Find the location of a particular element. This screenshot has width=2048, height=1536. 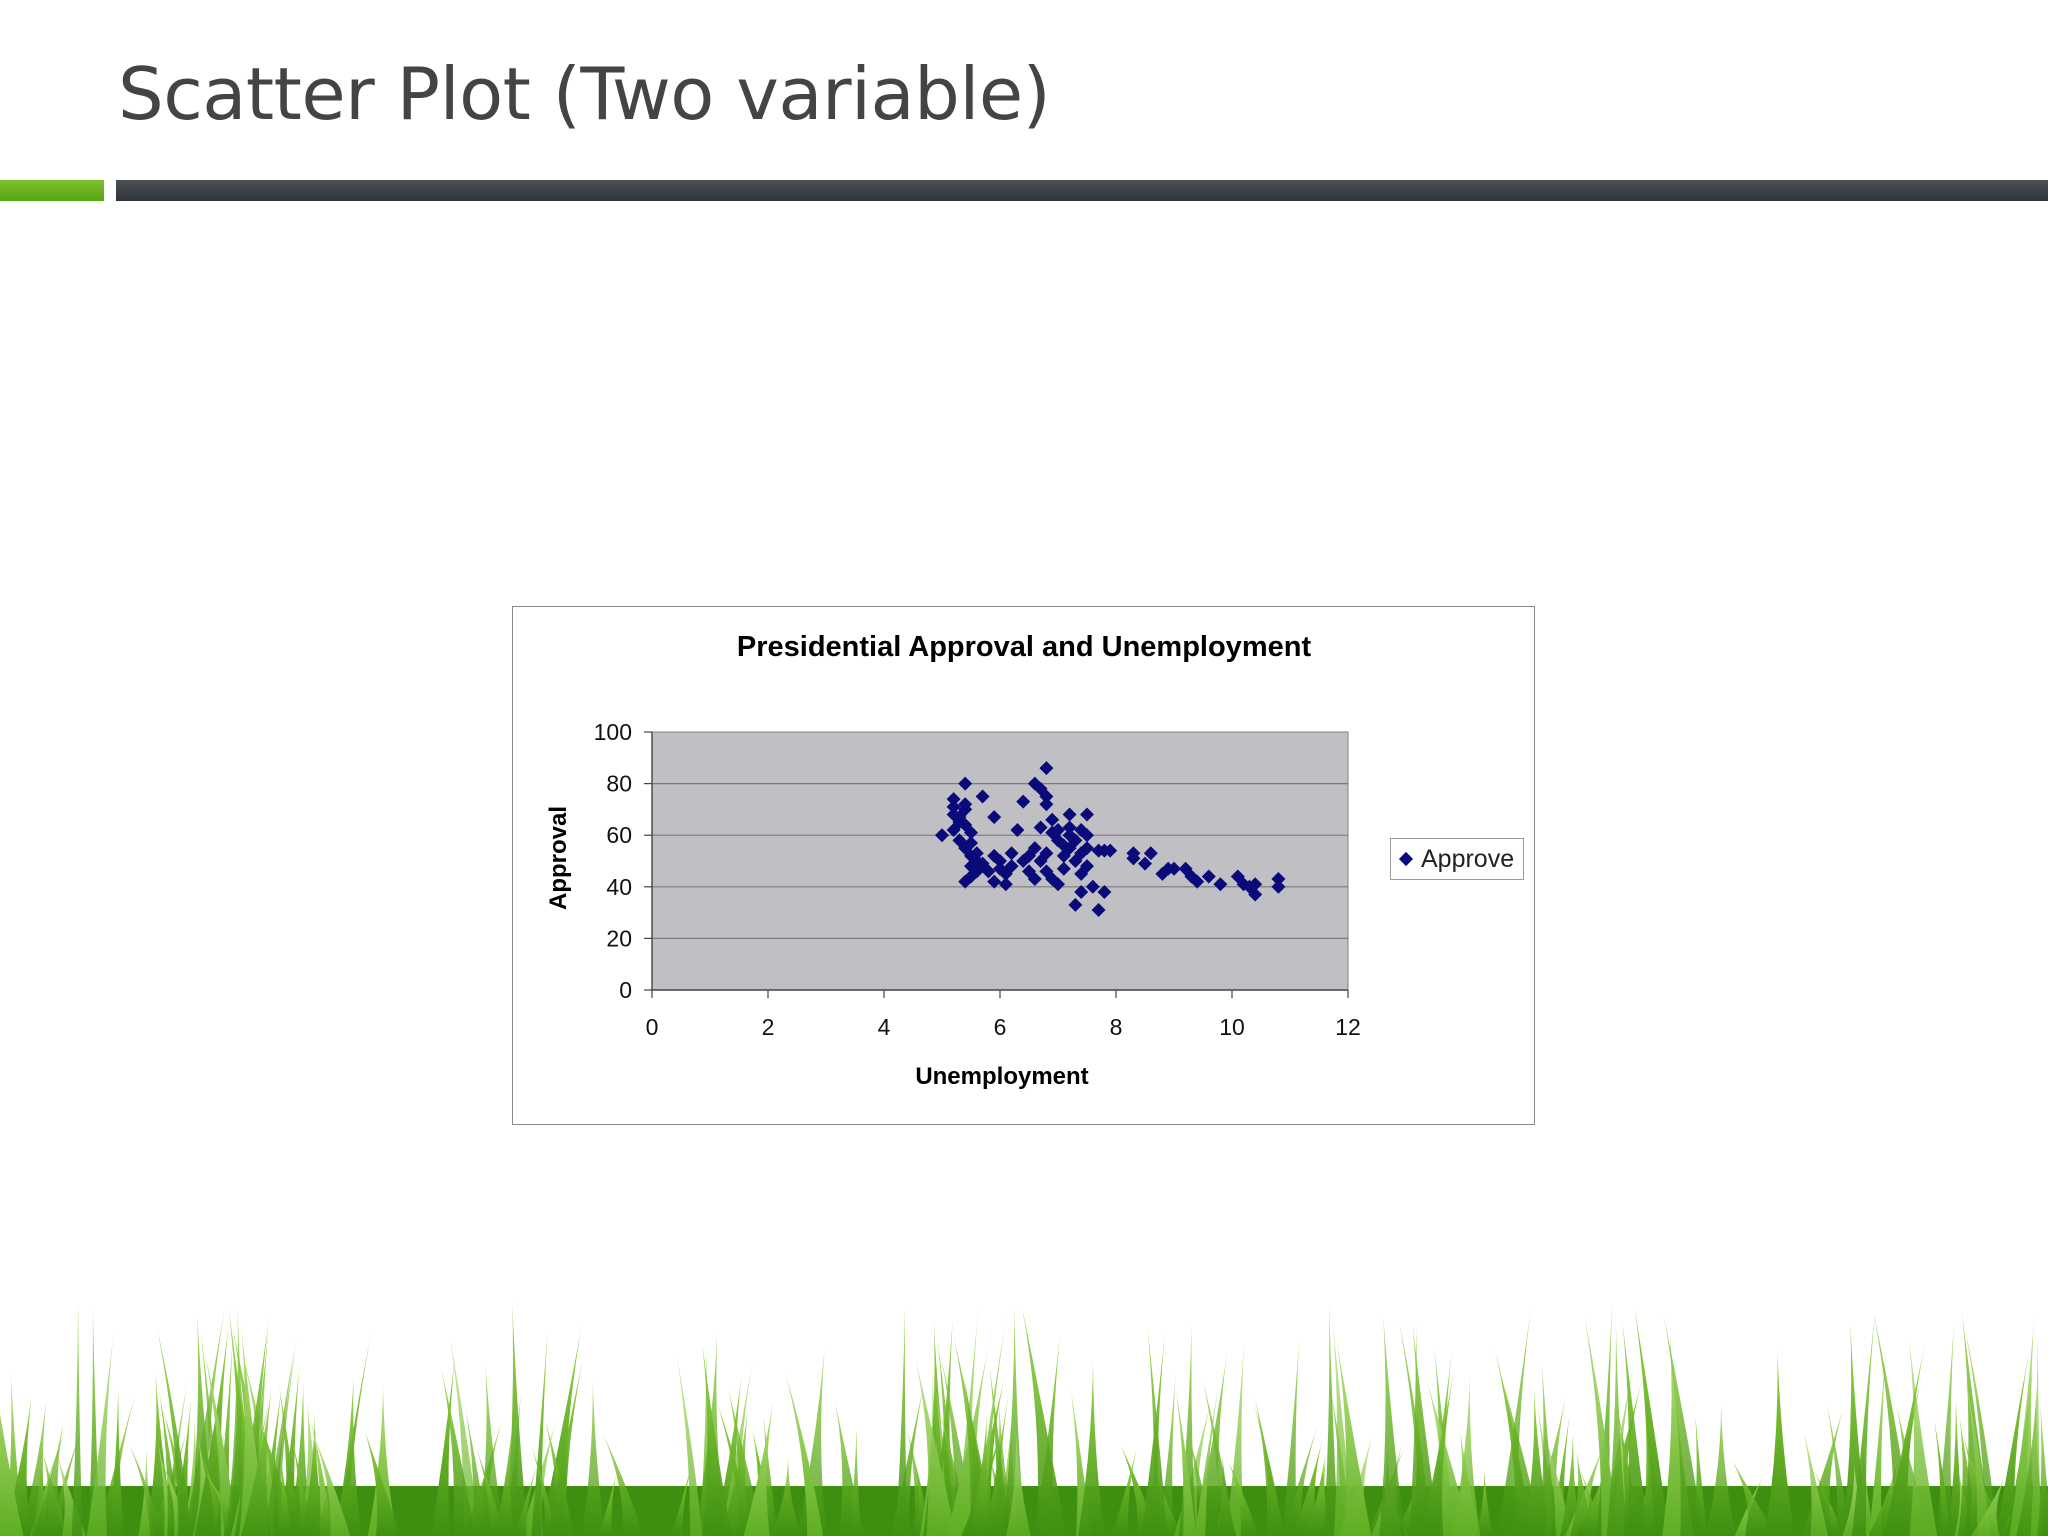

y-axis-label: Approval is located at coordinates (558, 858).